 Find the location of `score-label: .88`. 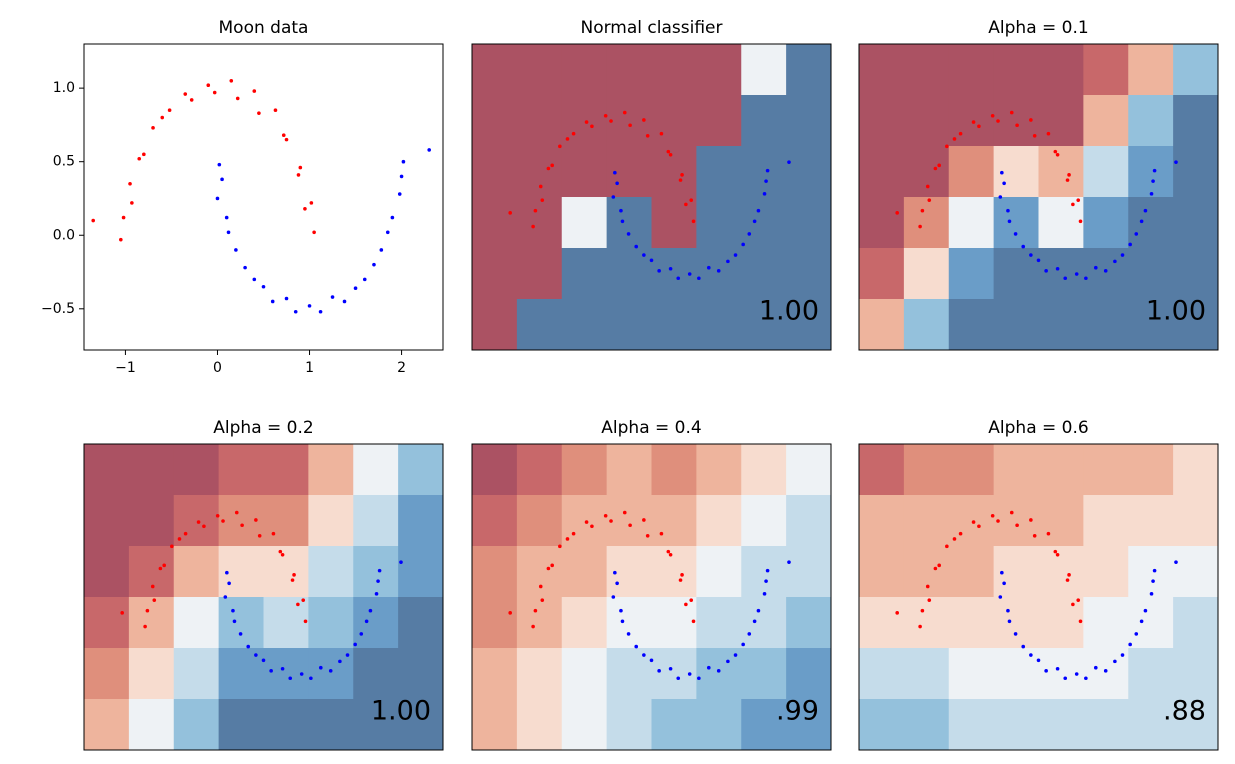

score-label: .88 is located at coordinates (1184, 711).